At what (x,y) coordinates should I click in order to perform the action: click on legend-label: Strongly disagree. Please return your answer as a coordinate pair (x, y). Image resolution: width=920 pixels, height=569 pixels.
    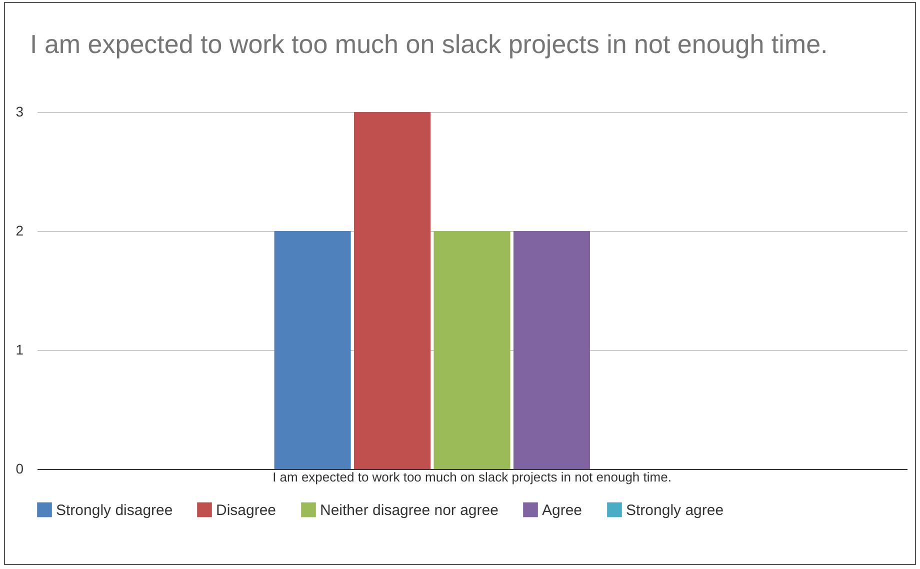
    Looking at the image, I should click on (114, 510).